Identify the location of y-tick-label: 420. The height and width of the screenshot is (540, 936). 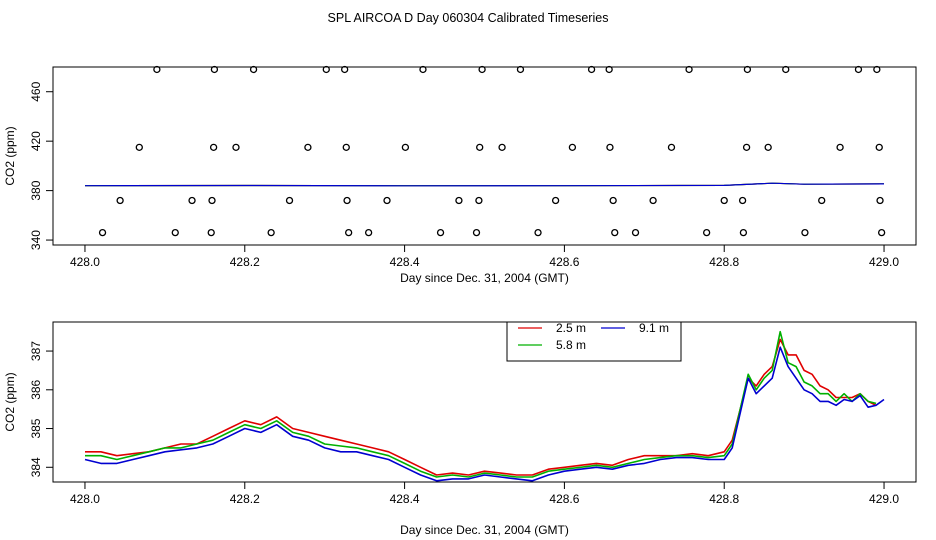
(36, 141).